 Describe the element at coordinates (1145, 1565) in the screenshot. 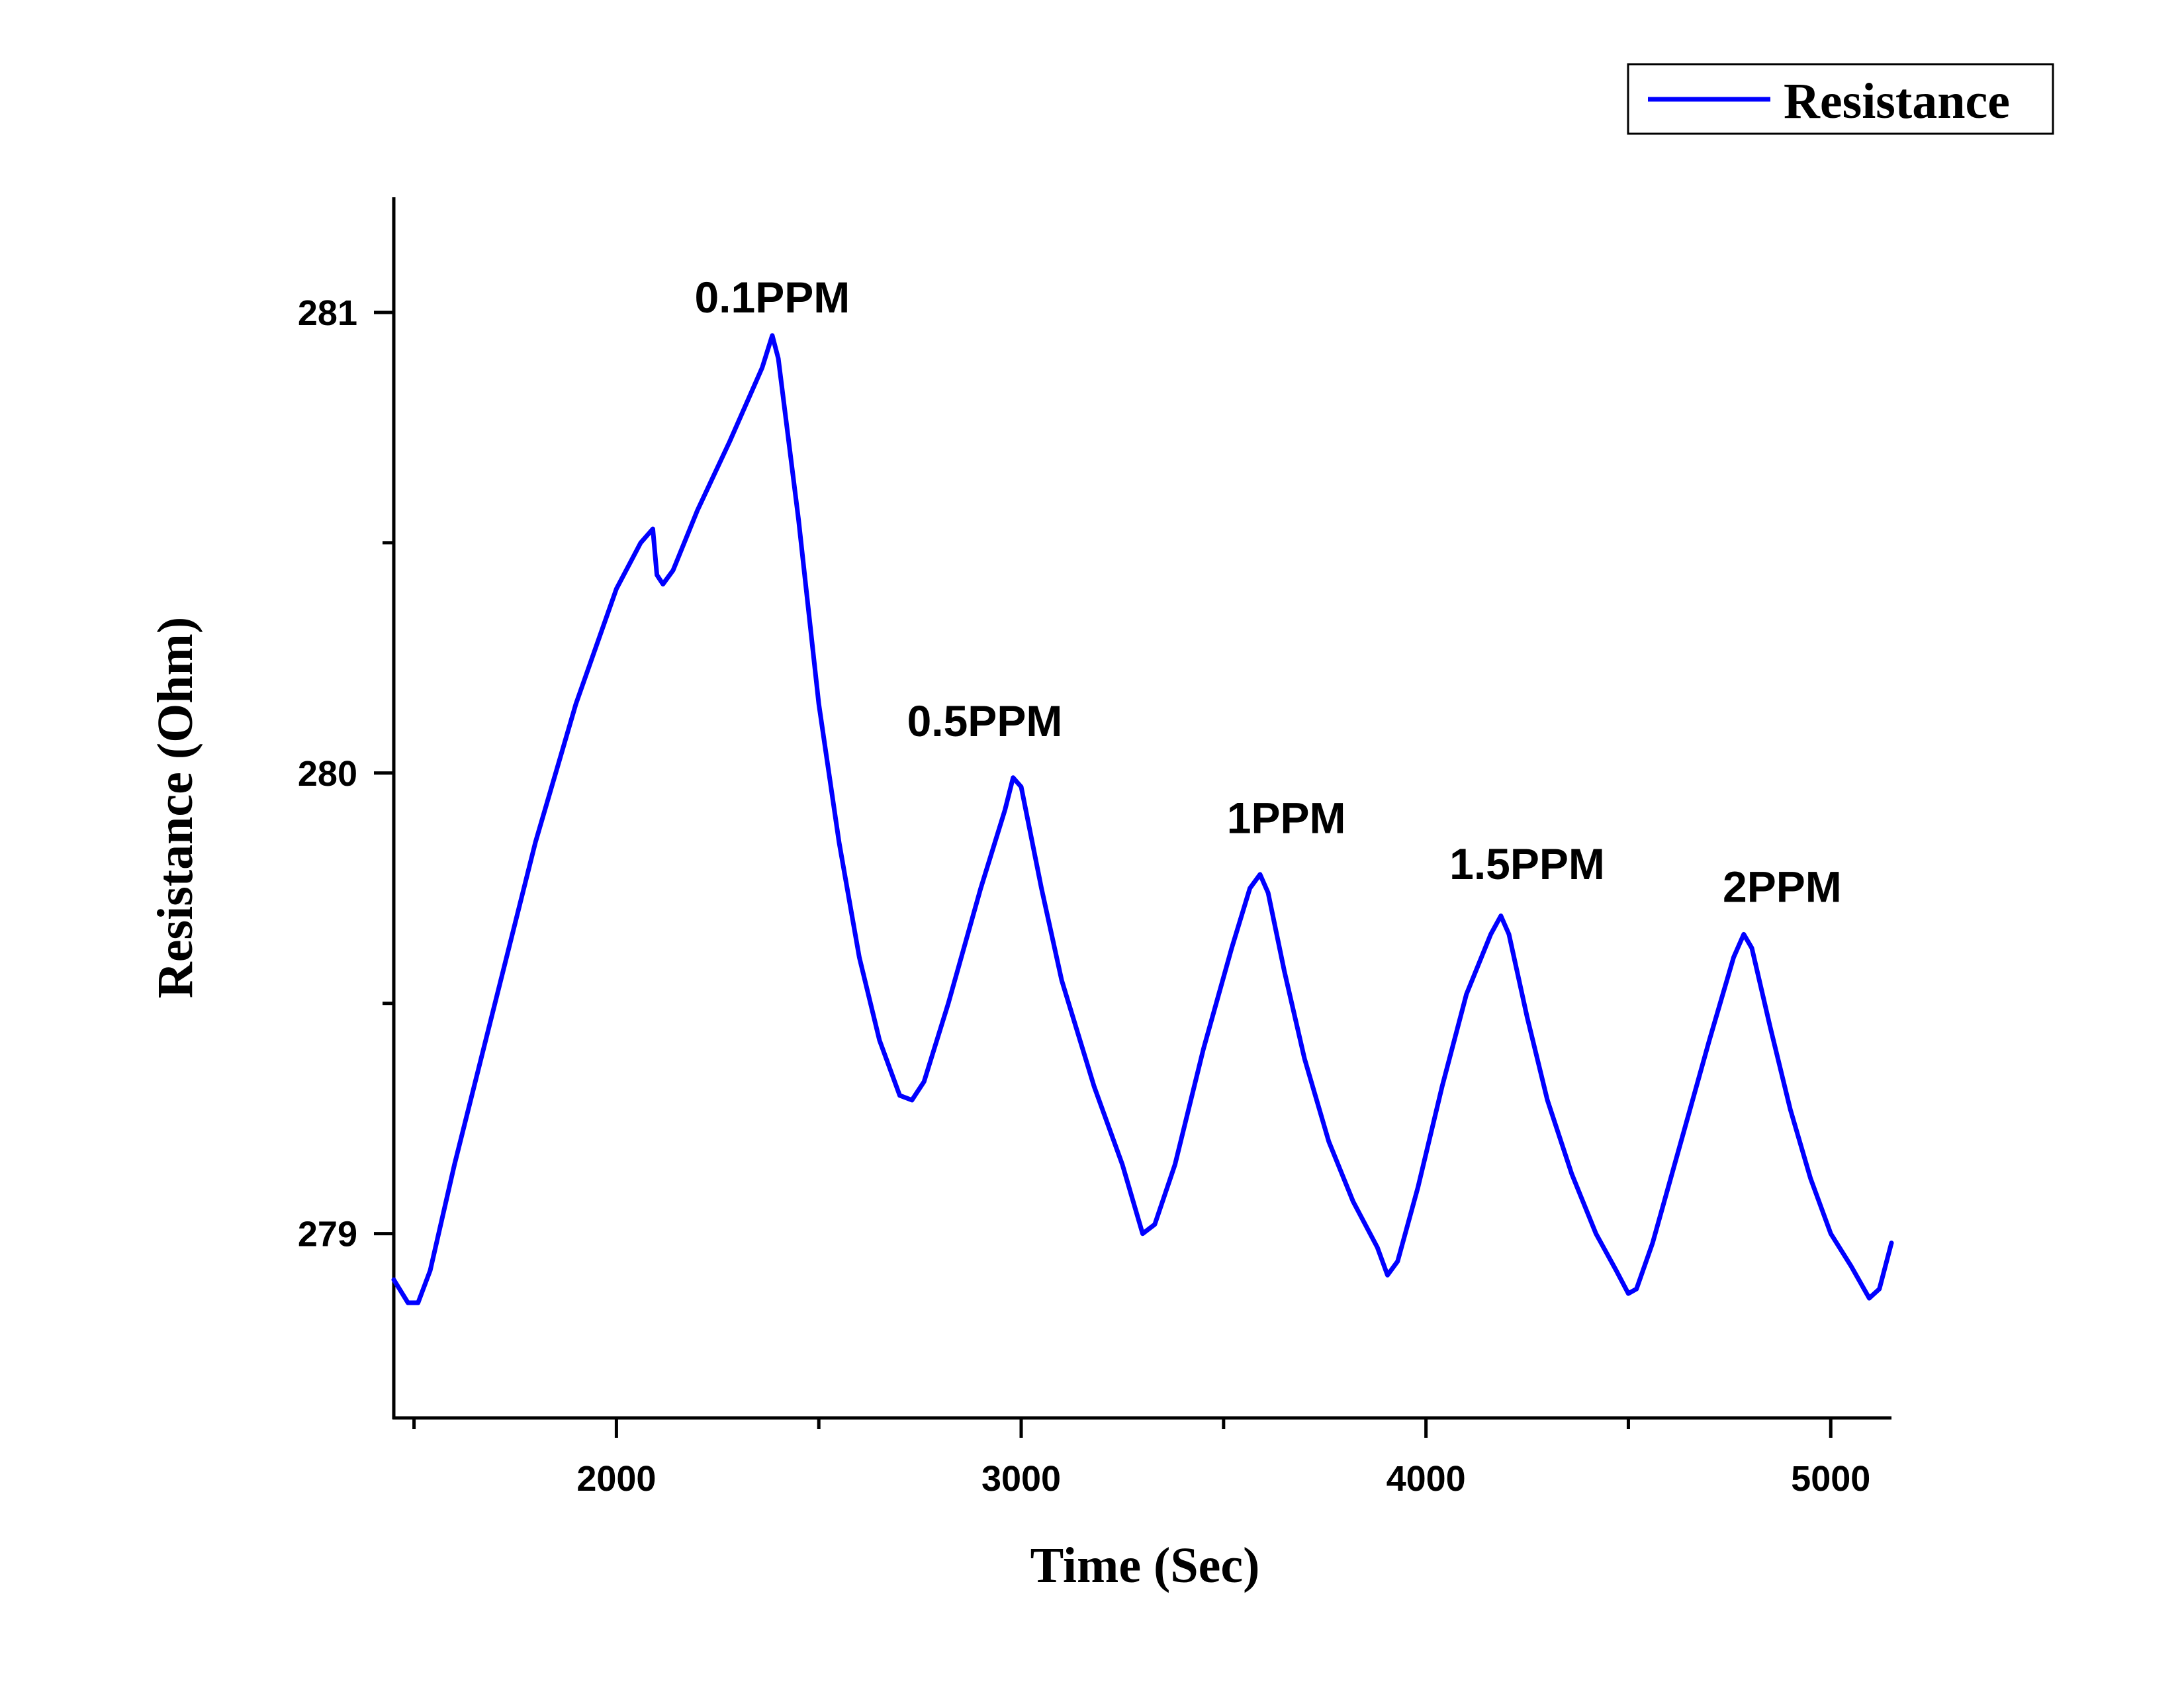

I see `x-axis-title: Time (Sec)` at that location.